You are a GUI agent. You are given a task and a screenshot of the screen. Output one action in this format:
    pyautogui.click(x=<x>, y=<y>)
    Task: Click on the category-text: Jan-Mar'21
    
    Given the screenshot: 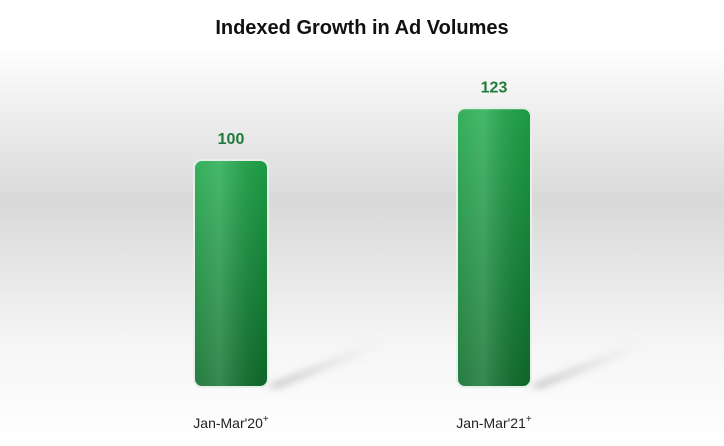 What is the action you would take?
    pyautogui.click(x=491, y=423)
    